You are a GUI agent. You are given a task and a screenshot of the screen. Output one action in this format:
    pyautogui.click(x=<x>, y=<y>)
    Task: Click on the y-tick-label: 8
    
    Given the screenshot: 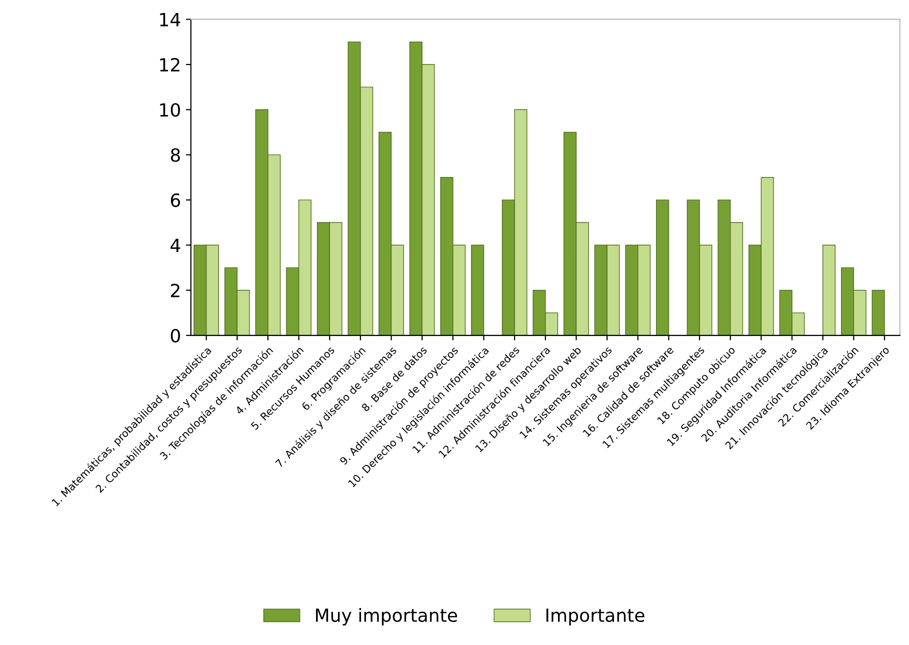 What is the action you would take?
    pyautogui.click(x=175, y=155)
    